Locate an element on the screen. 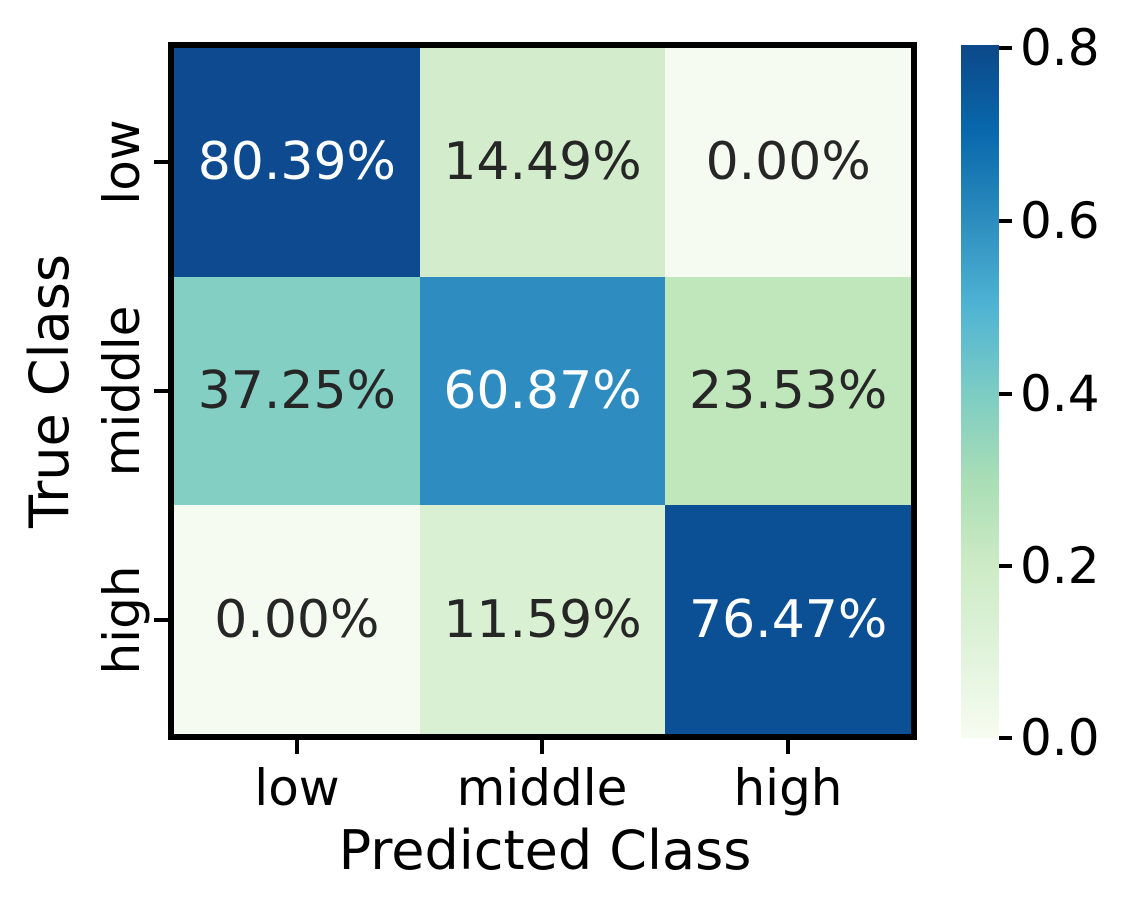 This screenshot has width=1135, height=910. colorbar-tick-label: 0.6 is located at coordinates (1060, 221).